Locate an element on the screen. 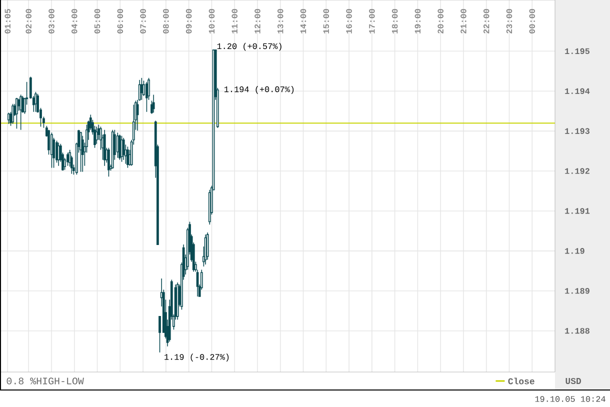  x-tick-label: 15:00 is located at coordinates (326, 21).